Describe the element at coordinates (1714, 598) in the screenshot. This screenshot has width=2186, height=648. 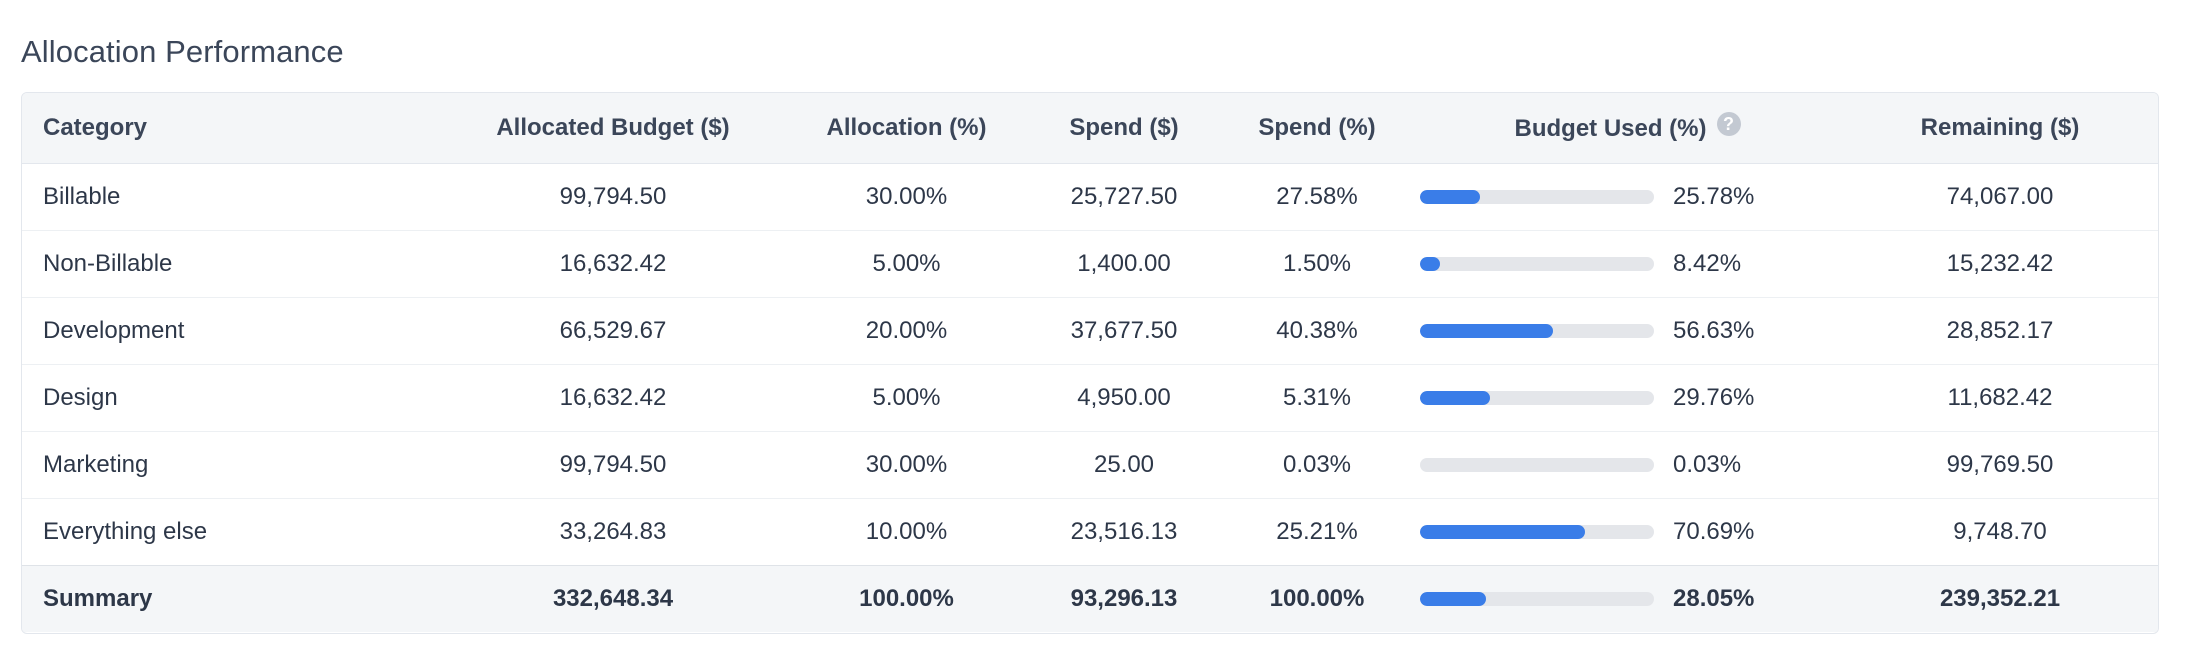
I see `summary-budget-used-pct: 28.05%` at that location.